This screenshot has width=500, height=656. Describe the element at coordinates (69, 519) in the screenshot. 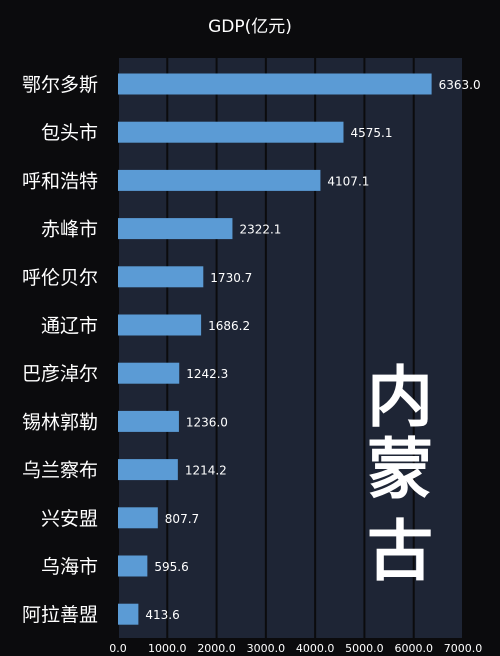

I see `category-label: 兴安盟` at that location.